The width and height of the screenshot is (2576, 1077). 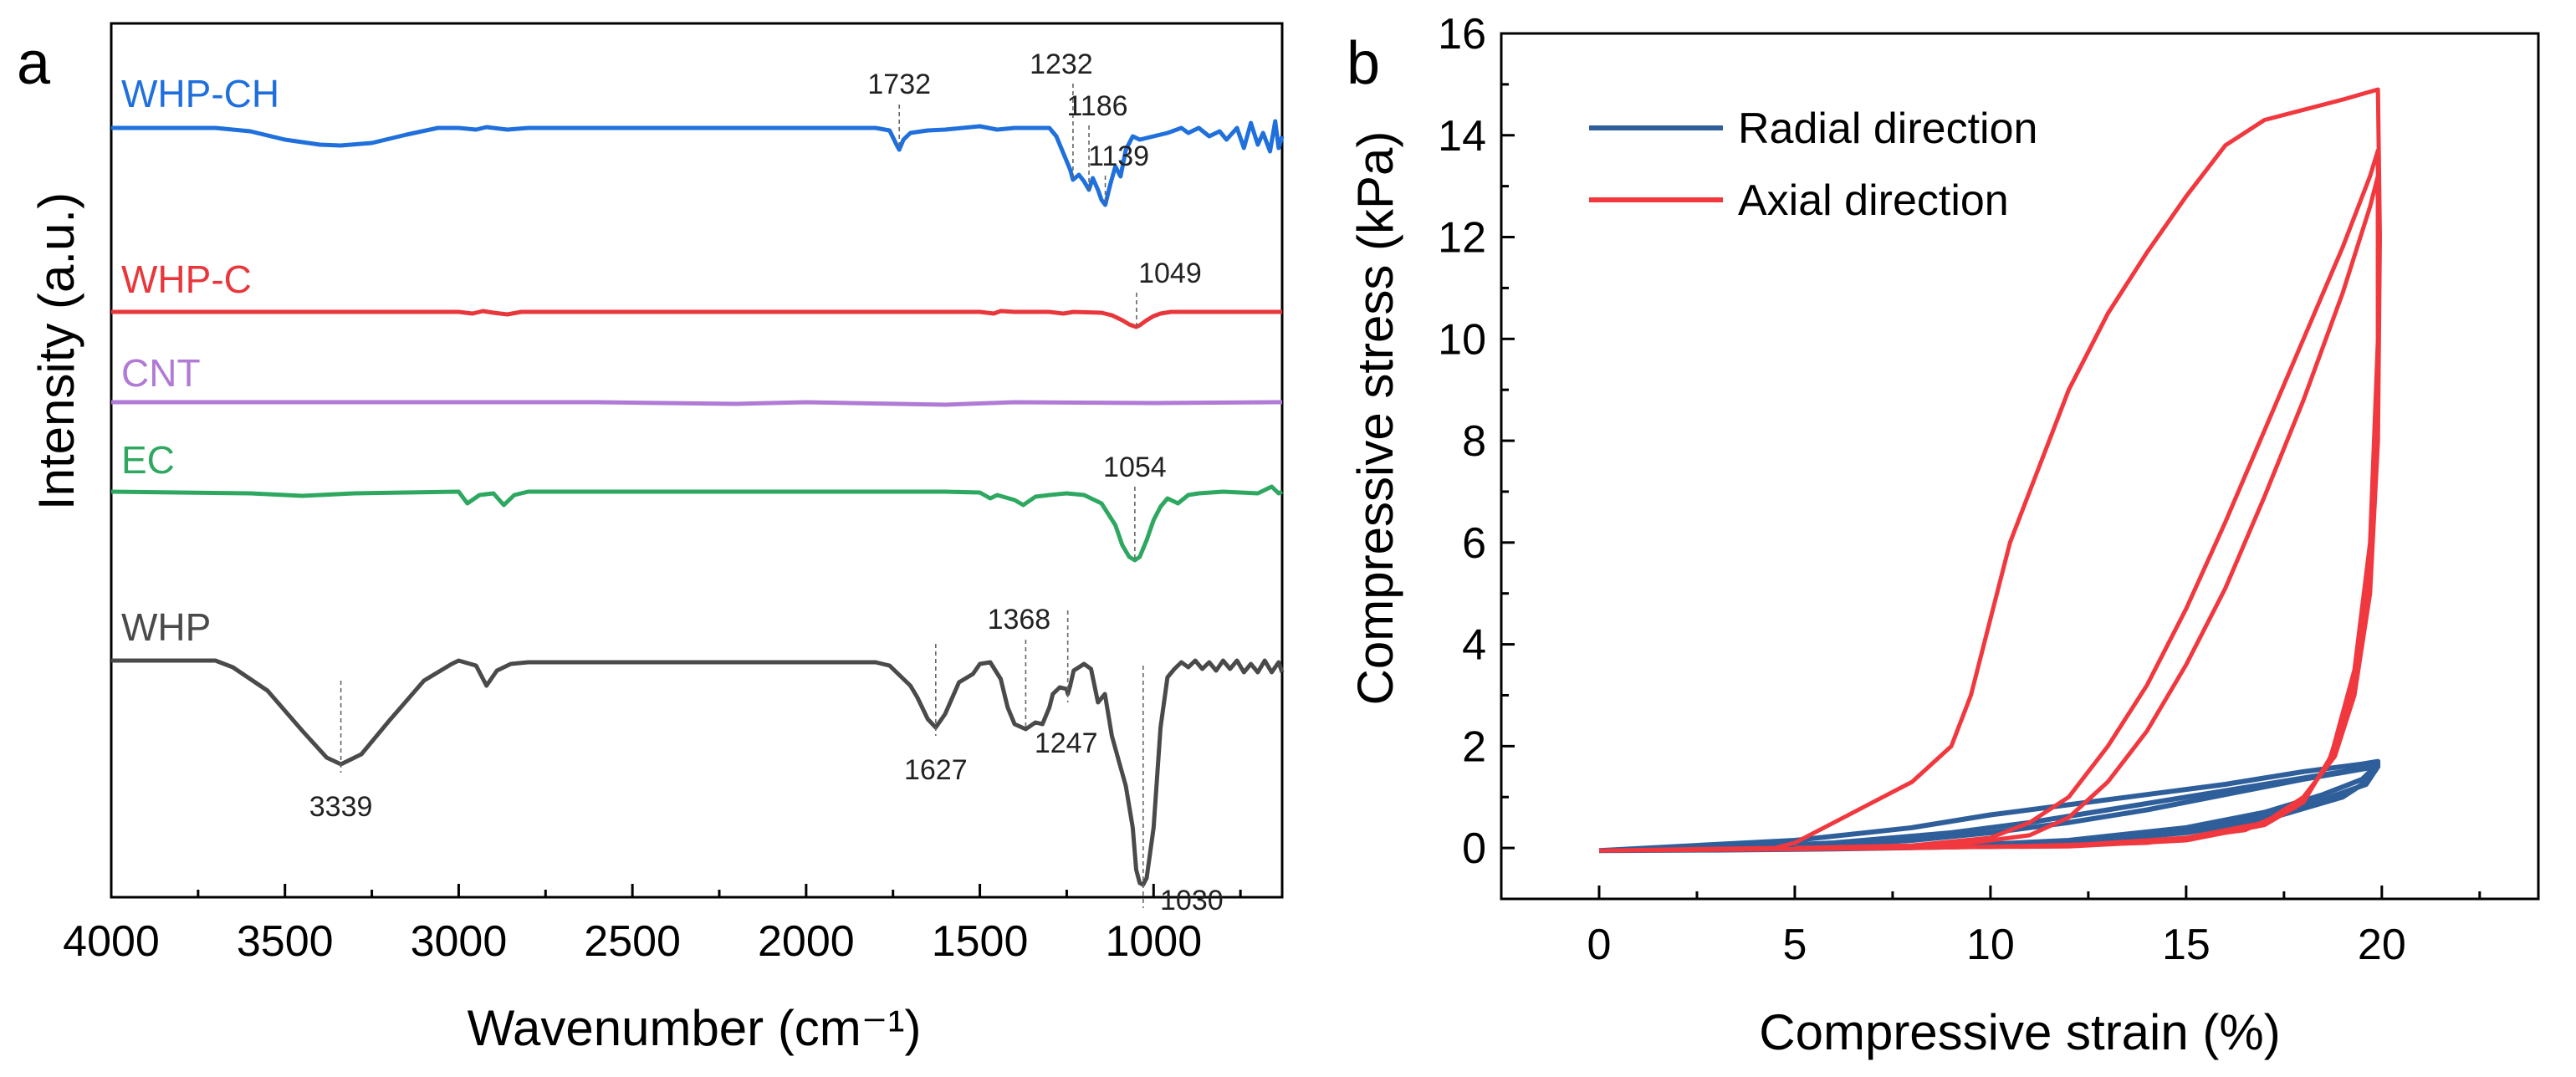 What do you see at coordinates (697, 523) in the screenshot?
I see `series-line-ec` at bounding box center [697, 523].